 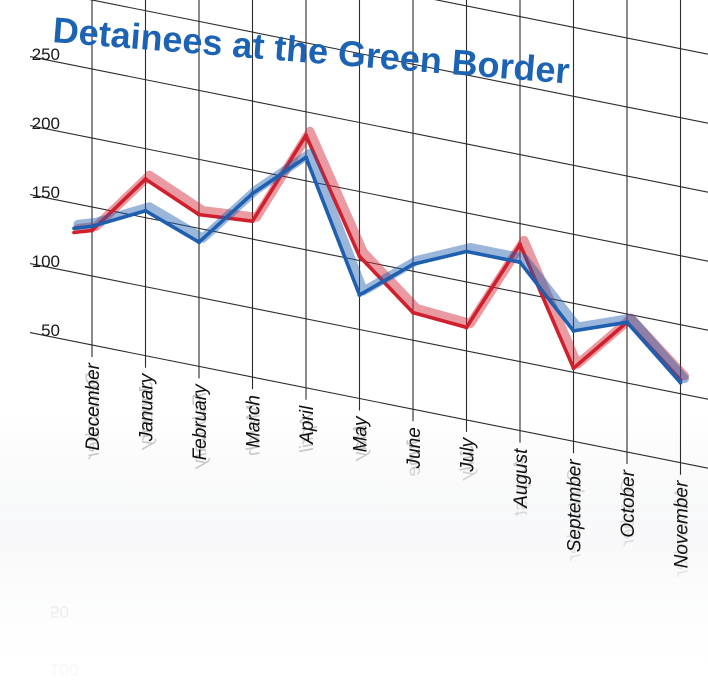 I want to click on y-tick-label: 50, so click(x=50, y=330).